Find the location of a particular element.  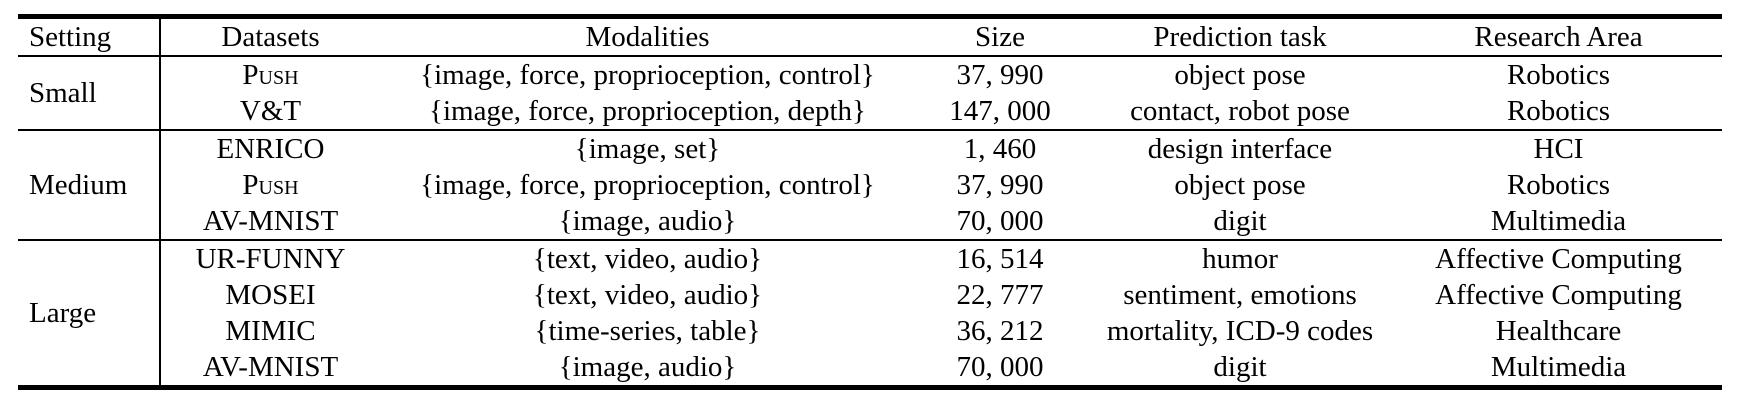

dataset-cell: ENRICO is located at coordinates (270, 148).